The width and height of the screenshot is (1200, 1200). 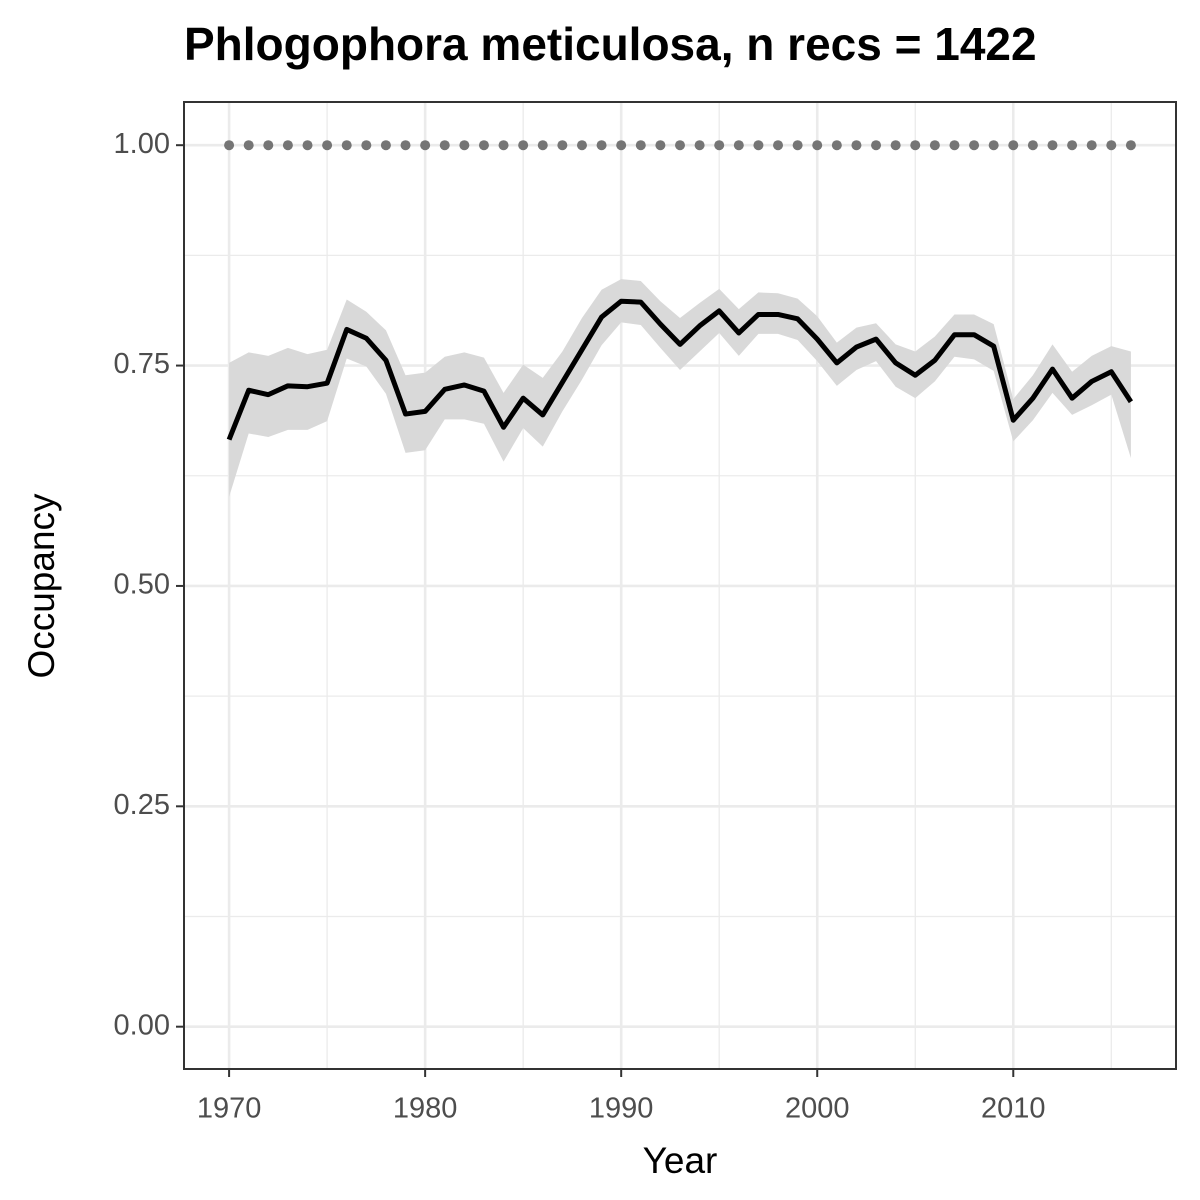 I want to click on y-tick-label: 0.00, so click(x=142, y=1025).